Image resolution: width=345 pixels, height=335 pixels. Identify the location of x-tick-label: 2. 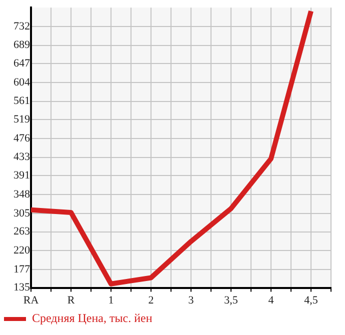
(151, 300).